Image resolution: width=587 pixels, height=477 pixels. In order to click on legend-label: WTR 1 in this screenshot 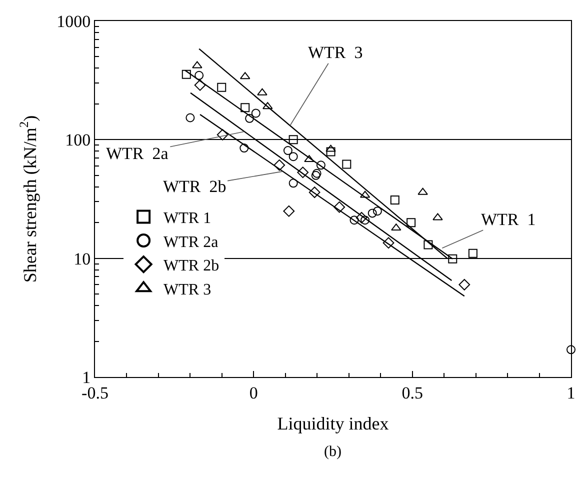, I will do `click(188, 218)`.